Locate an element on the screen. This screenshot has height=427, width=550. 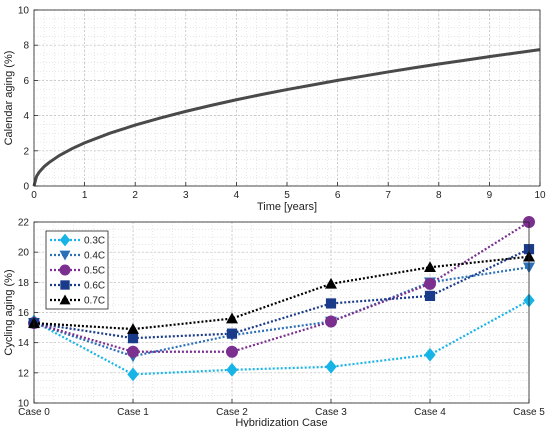
x-axis-label: Hybridization Case is located at coordinates (281, 422).